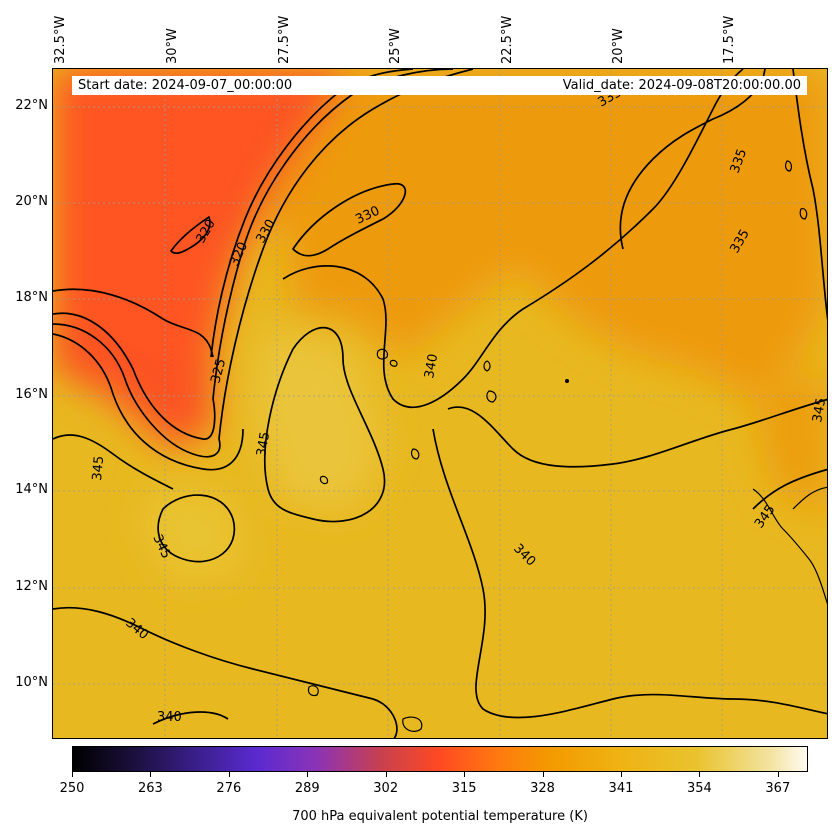 Image resolution: width=837 pixels, height=836 pixels. Describe the element at coordinates (431, 366) in the screenshot. I see `contour-label-340-a: 340` at that location.